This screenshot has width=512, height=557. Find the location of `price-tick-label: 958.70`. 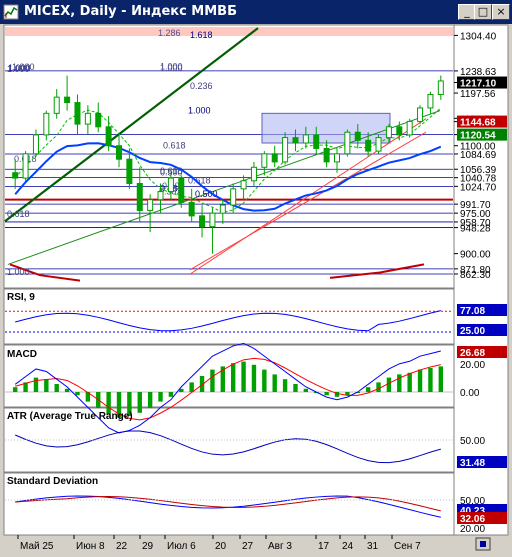

price-tick-label: 958.70 is located at coordinates (475, 223).